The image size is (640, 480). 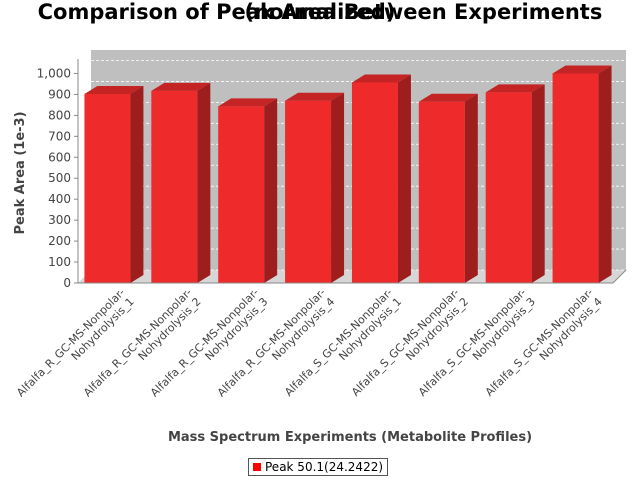 What do you see at coordinates (59, 220) in the screenshot?
I see `y-tick-label: 300` at bounding box center [59, 220].